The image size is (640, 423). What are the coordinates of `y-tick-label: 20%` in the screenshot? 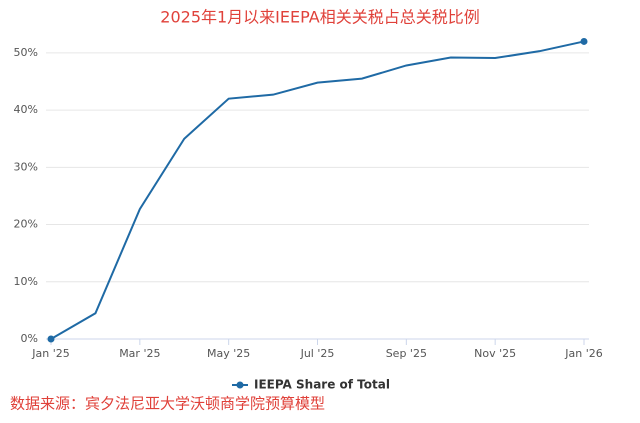 It's located at (26, 224).